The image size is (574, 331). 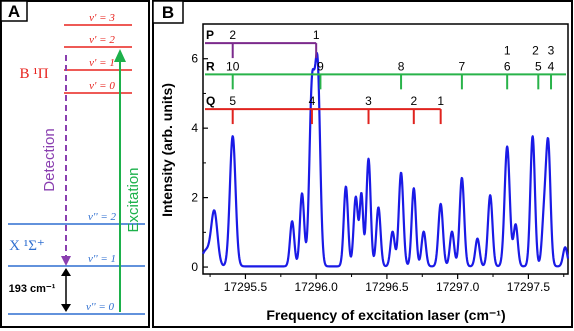 I want to click on energy-gap-label: 193 cm⁻¹, so click(x=32, y=289).